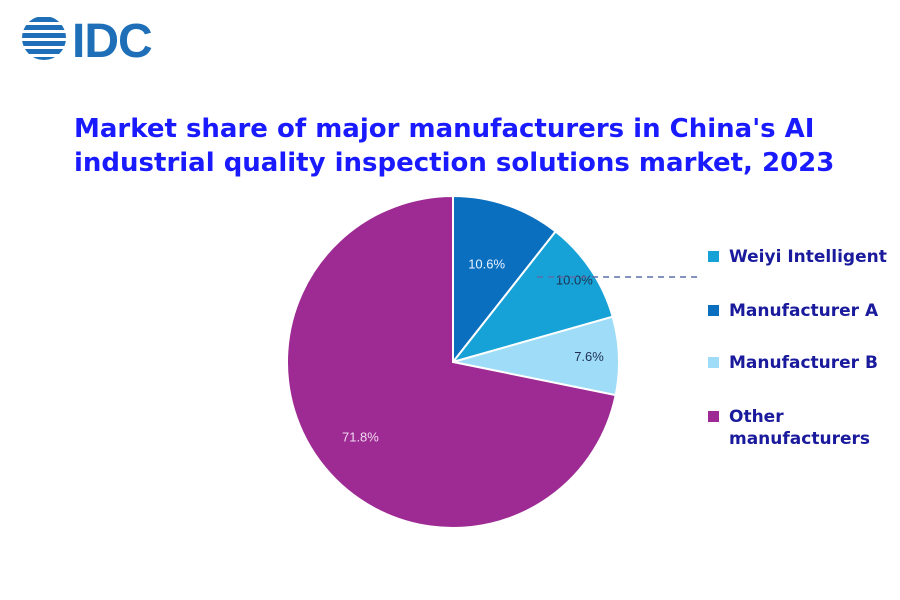 This screenshot has width=900, height=600. I want to click on pie-slice-label: 71.8%, so click(360, 437).